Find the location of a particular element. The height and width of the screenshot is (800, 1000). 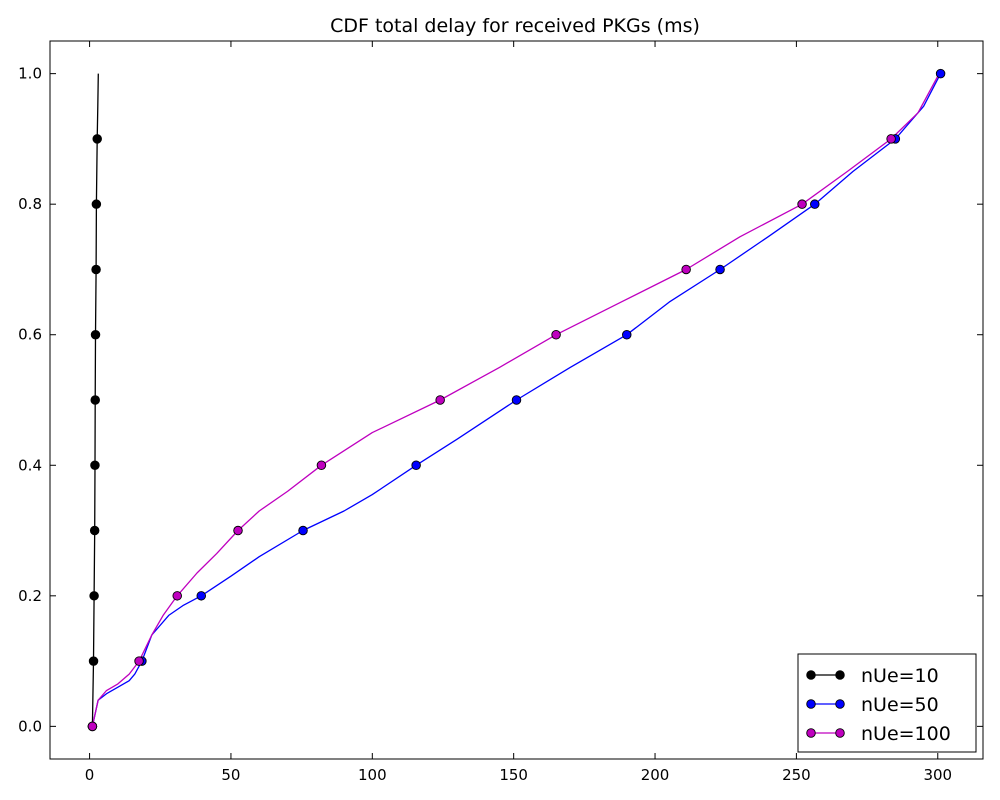

y-tick-label: 0.2 is located at coordinates (30, 596).